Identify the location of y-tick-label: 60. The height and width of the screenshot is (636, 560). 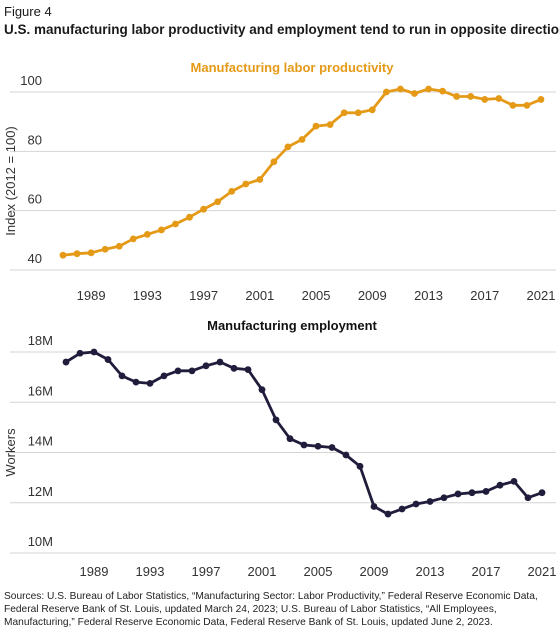
(35, 199).